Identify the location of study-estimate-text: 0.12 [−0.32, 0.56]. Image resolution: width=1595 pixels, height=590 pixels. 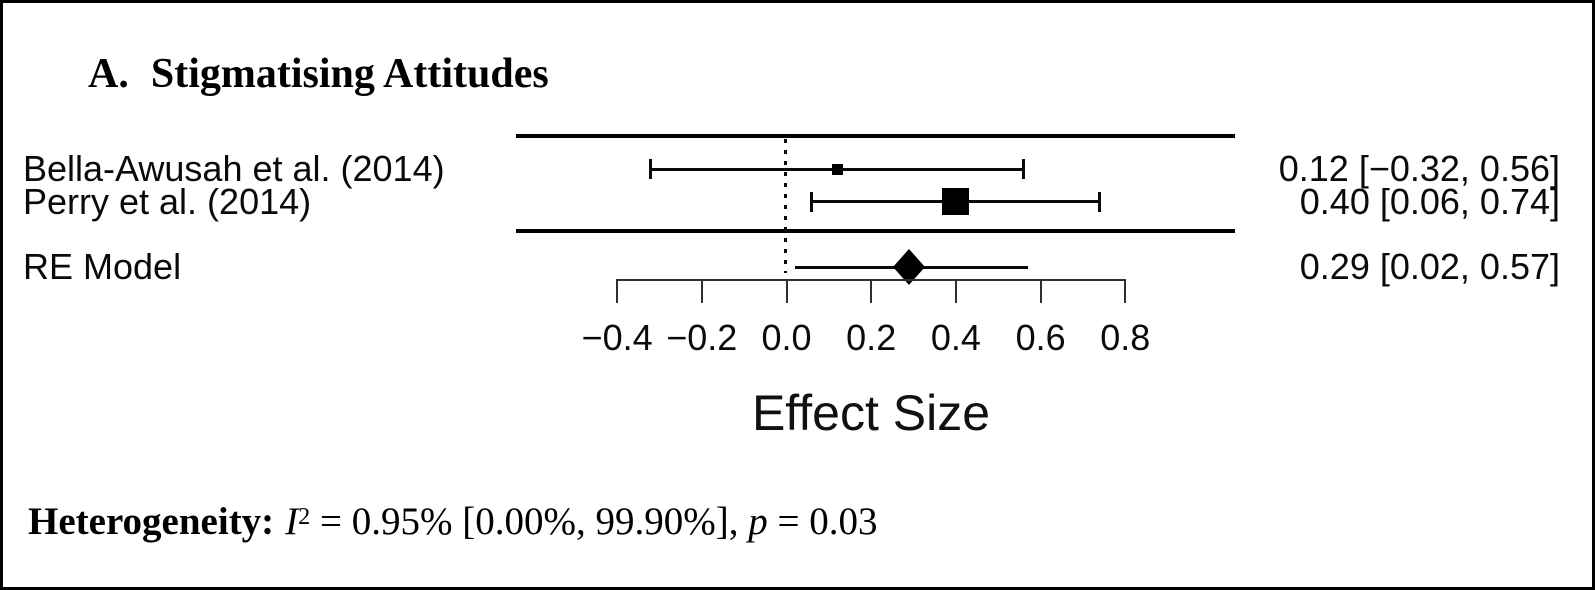
(1419, 168).